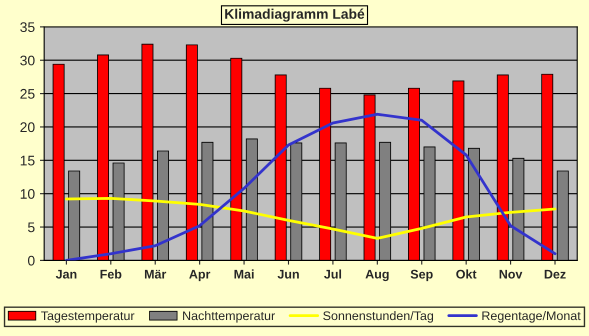  Describe the element at coordinates (27, 27) in the screenshot. I see `y-tick-label: 35` at that location.